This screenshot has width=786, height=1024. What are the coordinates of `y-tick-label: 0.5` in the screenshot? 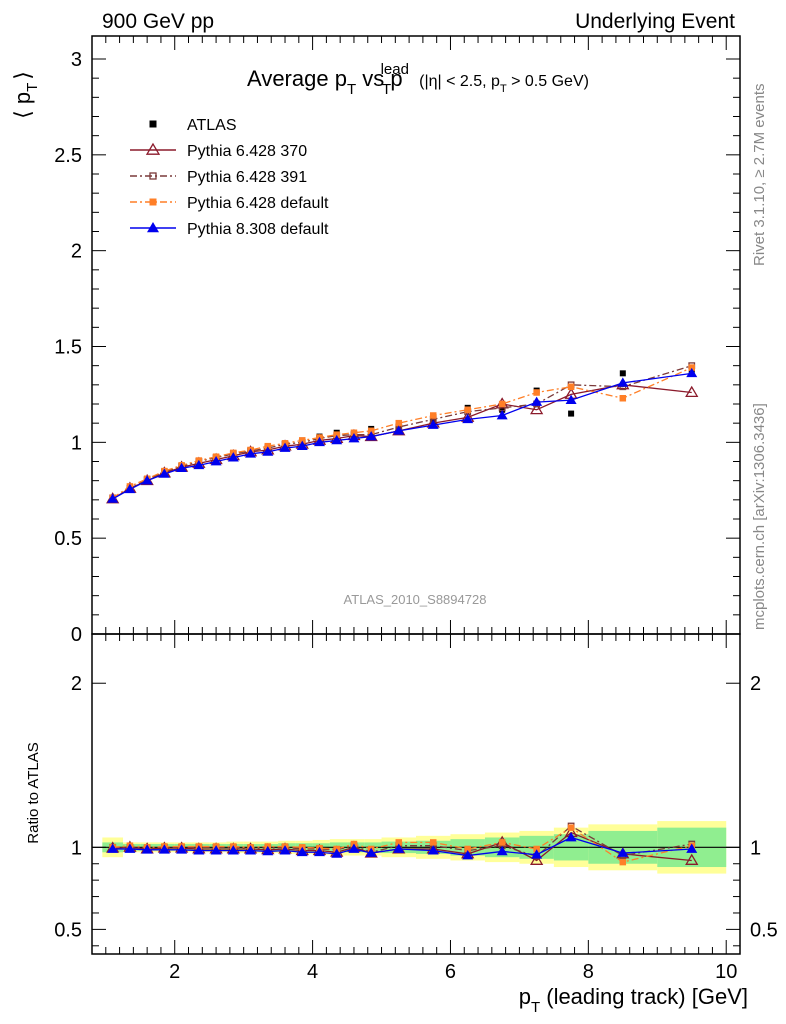 It's located at (68, 539).